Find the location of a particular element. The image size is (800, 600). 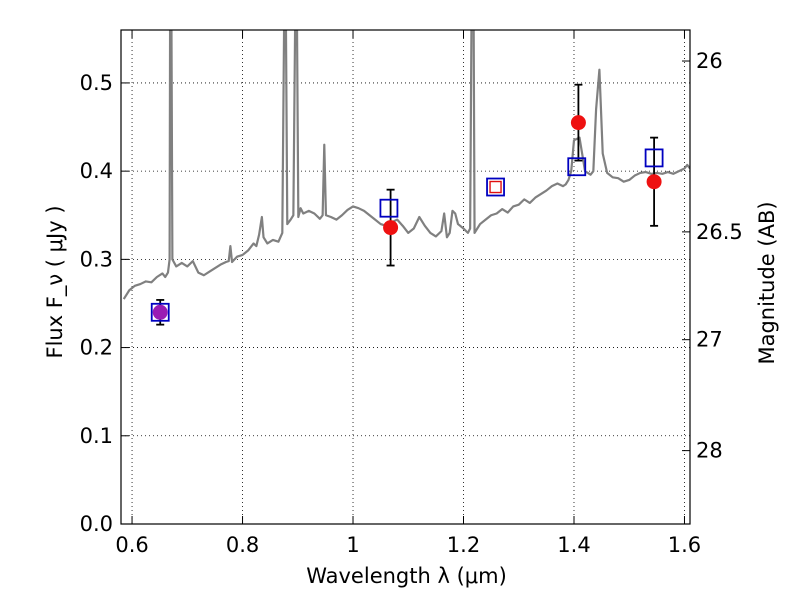

model-square-small is located at coordinates (495, 187).